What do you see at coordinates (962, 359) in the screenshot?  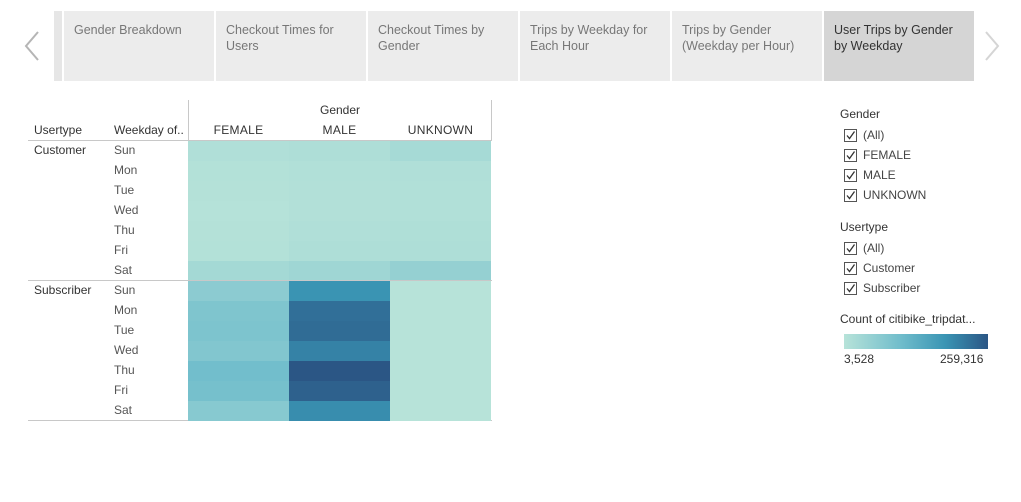 I see `color-legend-max: 259,316` at bounding box center [962, 359].